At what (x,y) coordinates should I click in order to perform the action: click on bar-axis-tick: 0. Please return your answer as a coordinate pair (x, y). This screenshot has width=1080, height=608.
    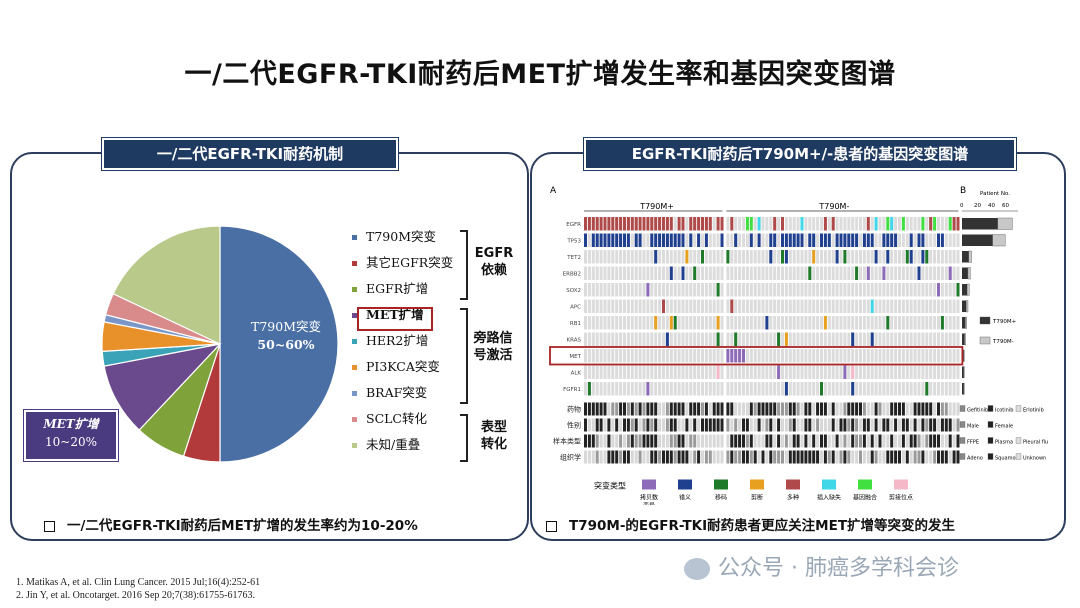
    Looking at the image, I should click on (962, 206).